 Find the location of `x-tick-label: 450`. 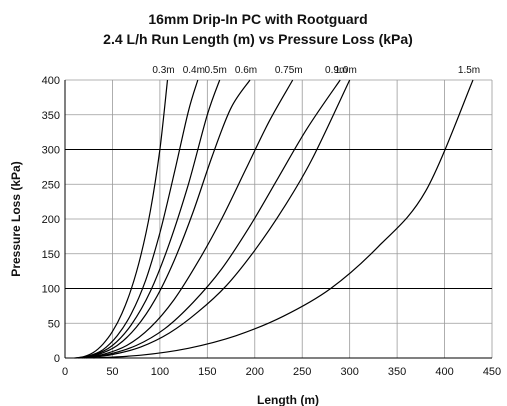

x-tick-label: 450 is located at coordinates (492, 372).